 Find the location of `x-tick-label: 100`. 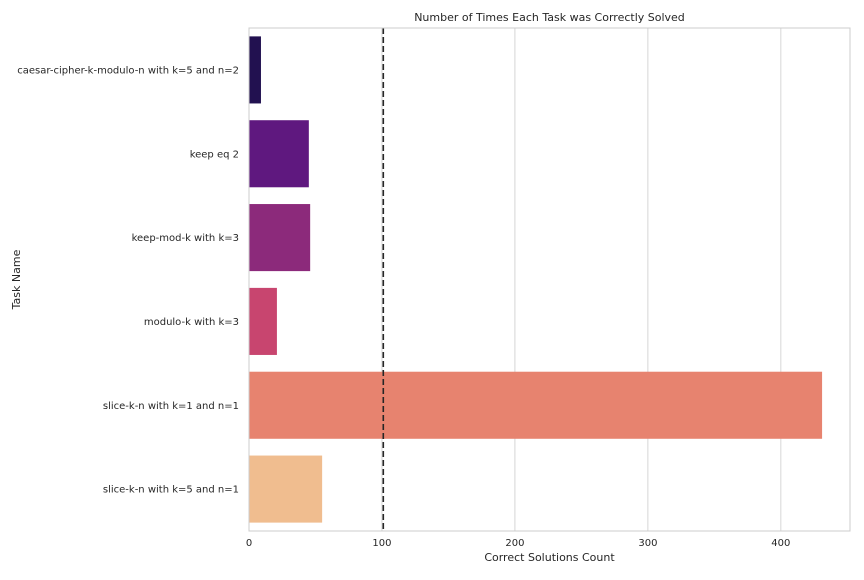

x-tick-label: 100 is located at coordinates (381, 543).